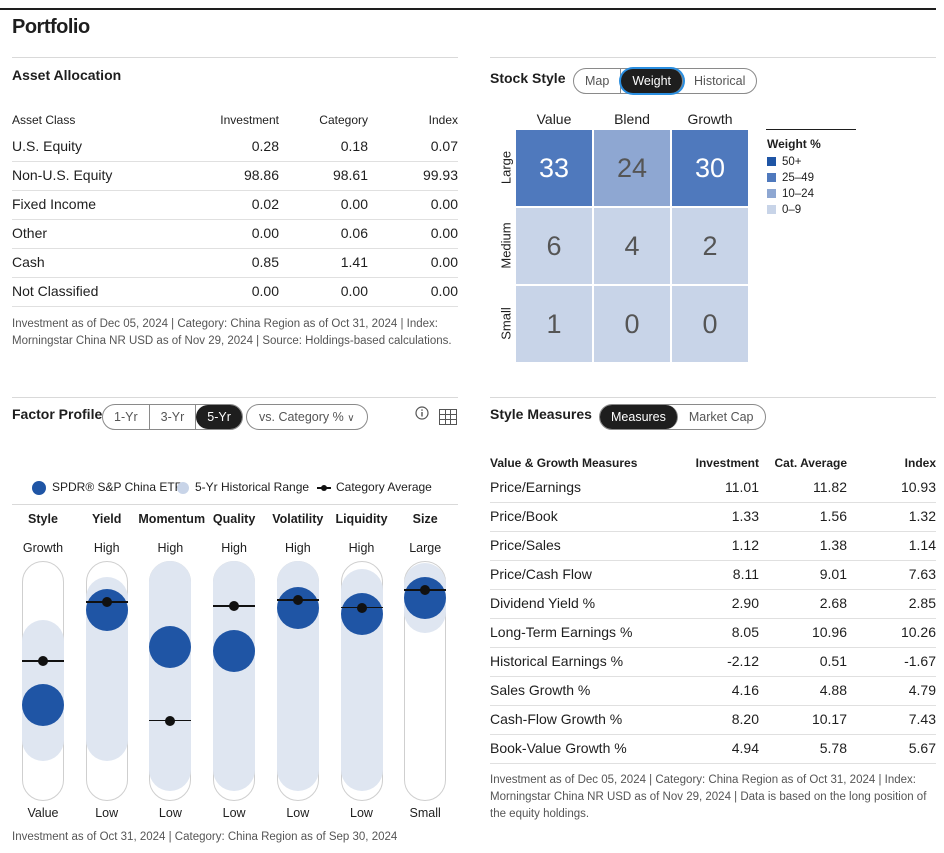 This screenshot has width=944, height=853. I want to click on legend-label: 10–24, so click(798, 194).